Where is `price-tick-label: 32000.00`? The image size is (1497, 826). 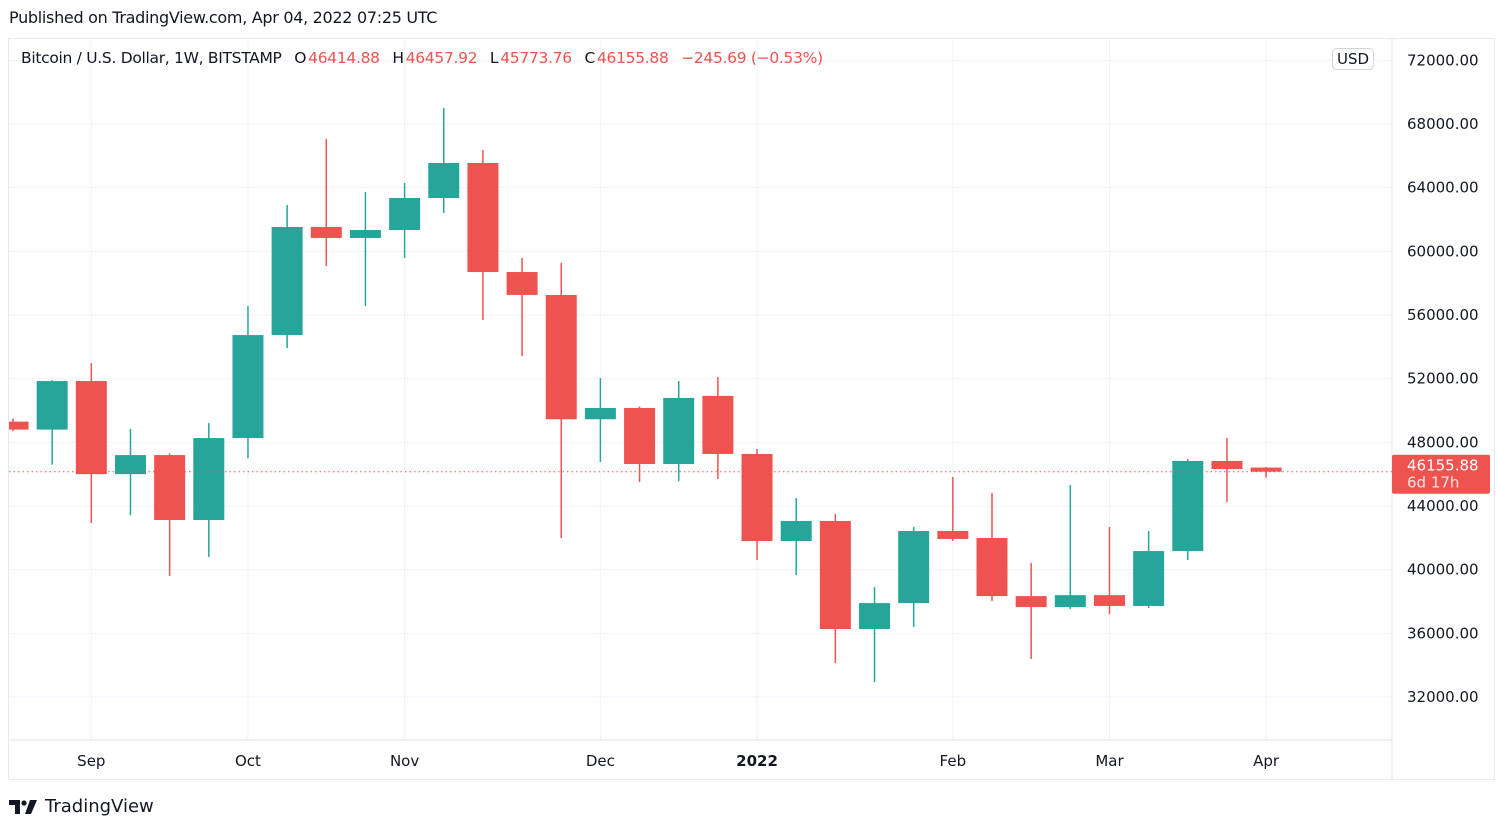 price-tick-label: 32000.00 is located at coordinates (1443, 697).